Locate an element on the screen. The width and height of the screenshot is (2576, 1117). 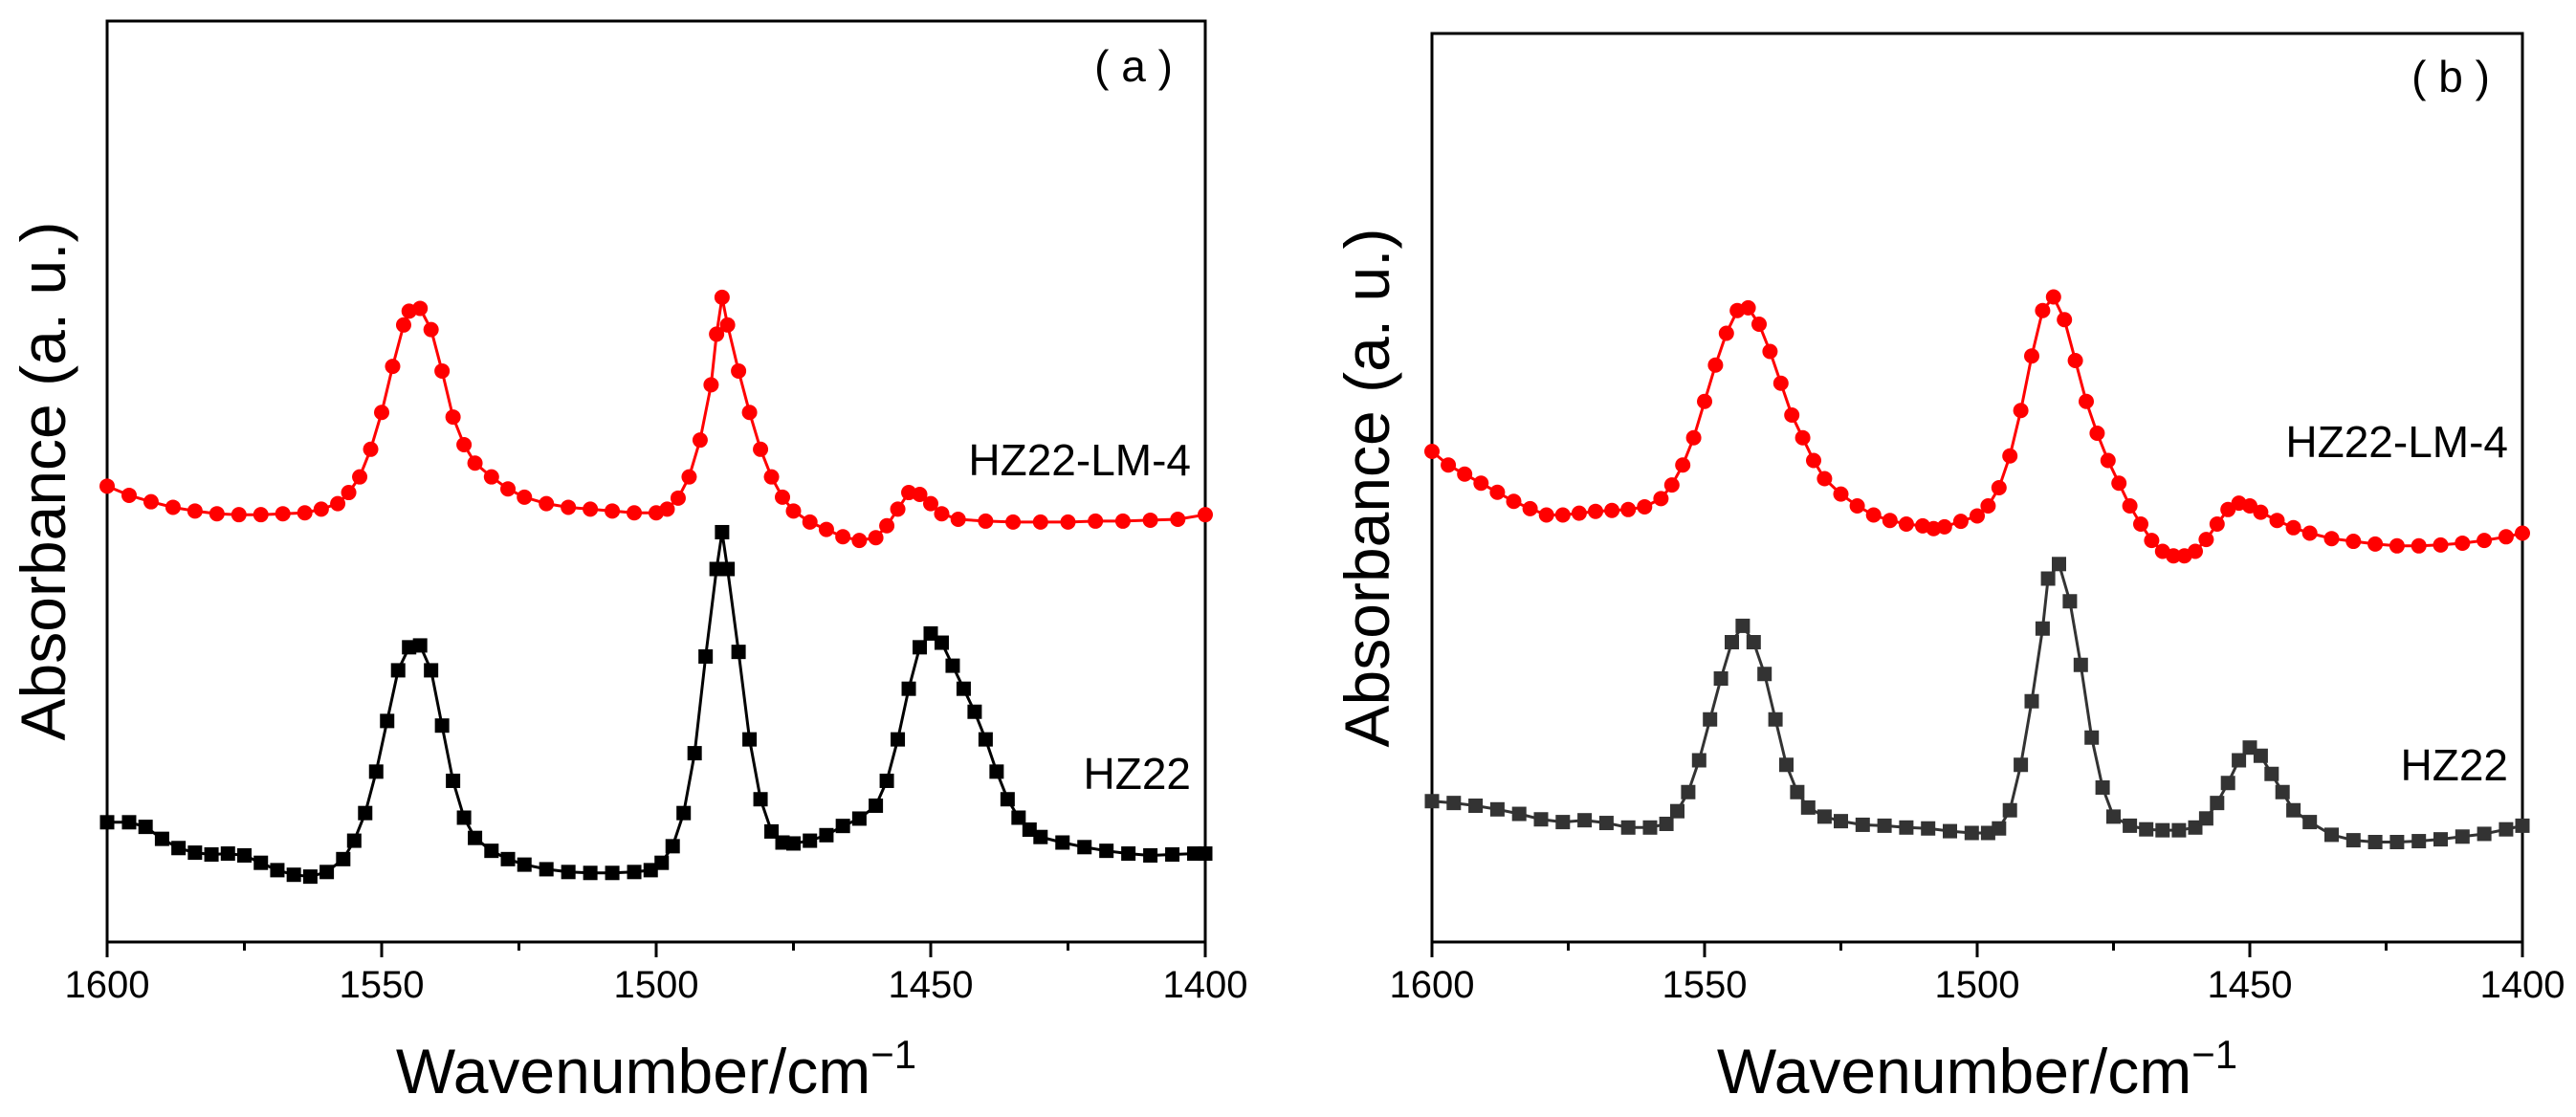
x-axis-title: Wavenumber/cm−1 is located at coordinates (656, 1069).